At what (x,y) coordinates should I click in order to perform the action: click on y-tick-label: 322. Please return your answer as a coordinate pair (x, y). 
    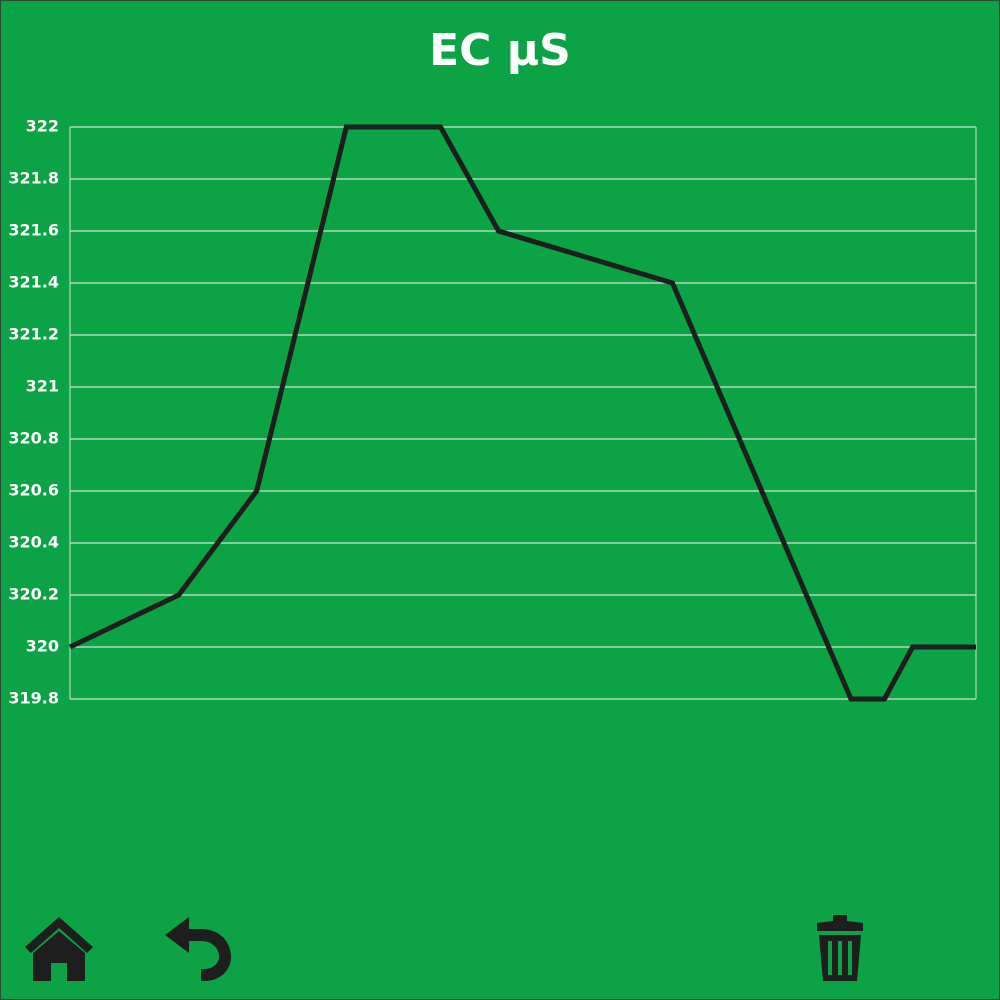
    Looking at the image, I should click on (42, 126).